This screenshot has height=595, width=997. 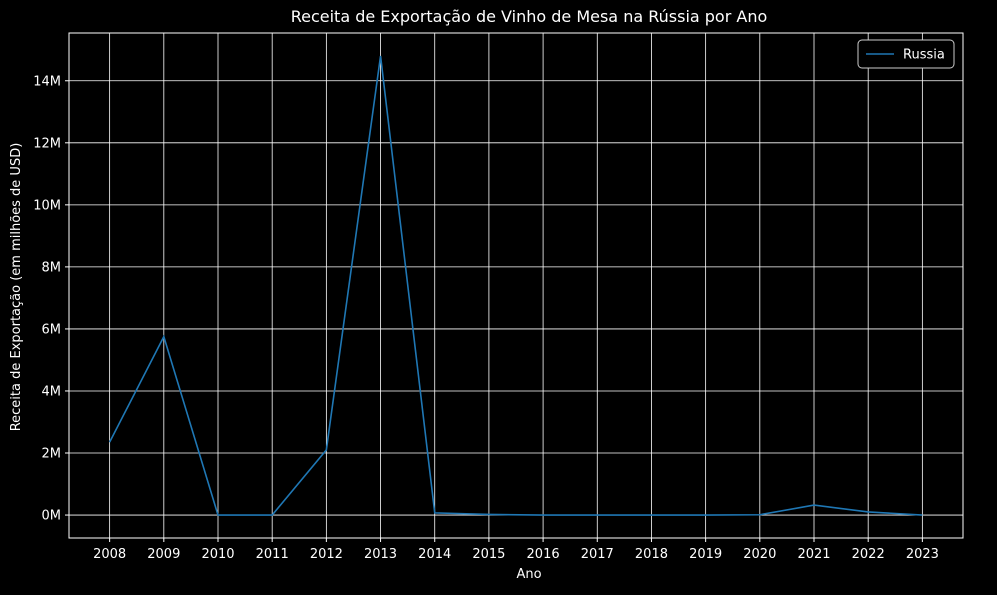 What do you see at coordinates (163, 554) in the screenshot?
I see `x-tick-label: 2009` at bounding box center [163, 554].